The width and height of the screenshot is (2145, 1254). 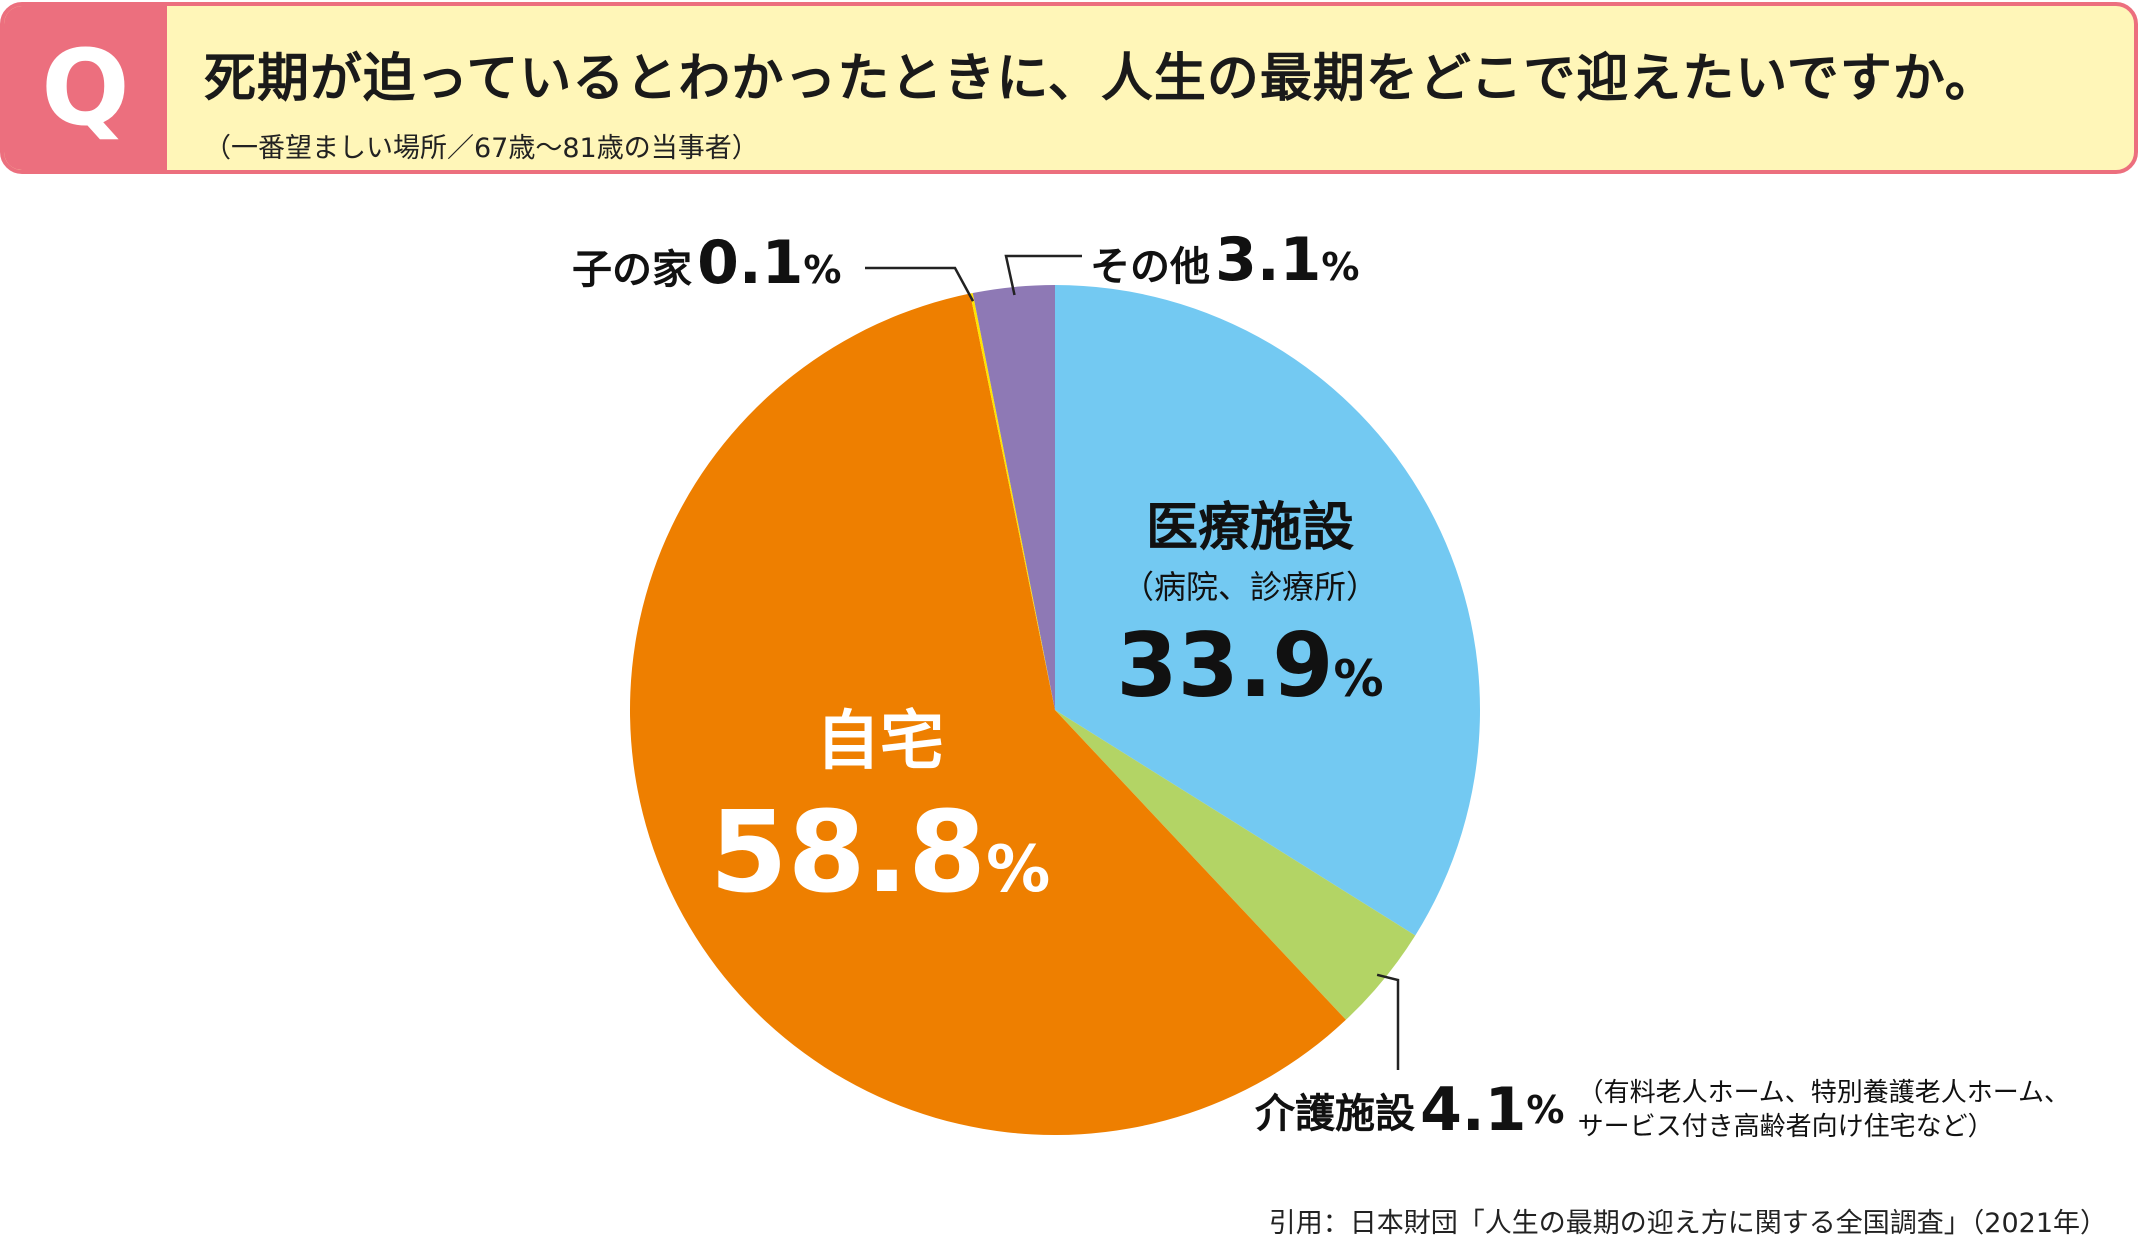 I want to click on label-kaigo-note-2: サービス付き高齢者向け住宅など）, so click(x=1785, y=1127).